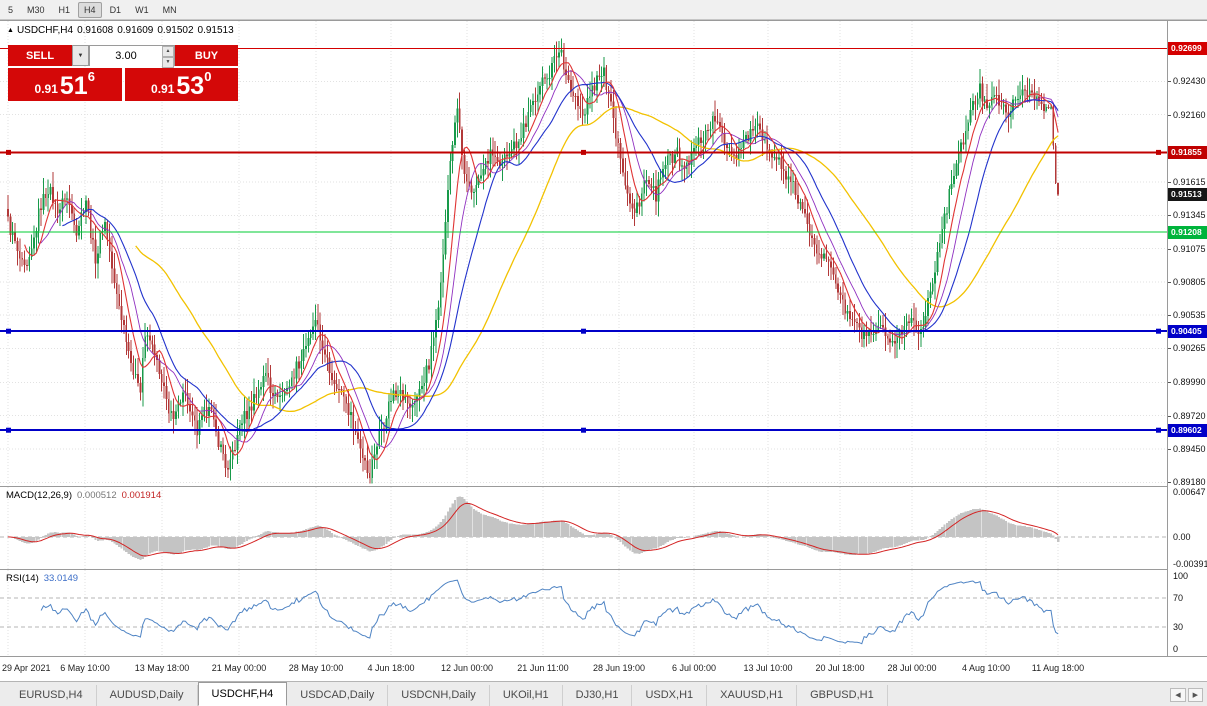 This screenshot has height=706, width=1207. What do you see at coordinates (338, 695) in the screenshot?
I see `chart-tab-usdcad-daily: USDCAD,Daily` at bounding box center [338, 695].